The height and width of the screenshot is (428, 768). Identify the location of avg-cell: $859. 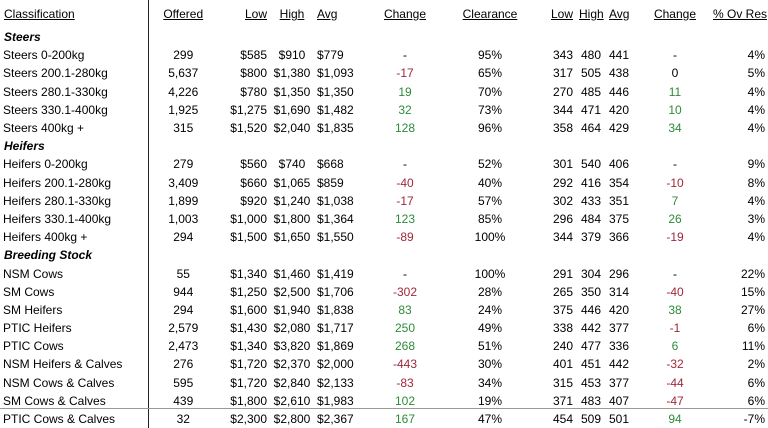
(330, 182).